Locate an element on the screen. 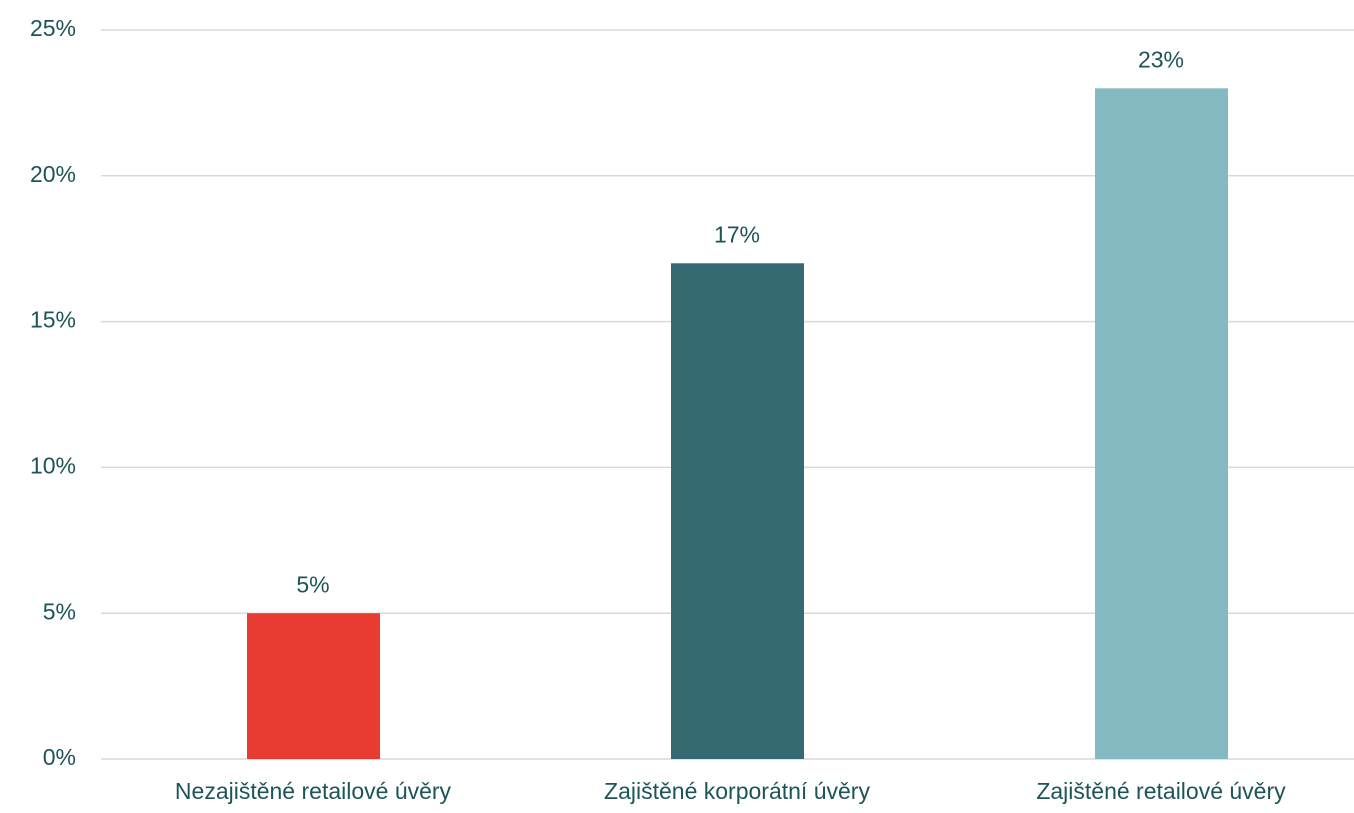 This screenshot has width=1354, height=813. y-tick-label: 0% is located at coordinates (59, 757).